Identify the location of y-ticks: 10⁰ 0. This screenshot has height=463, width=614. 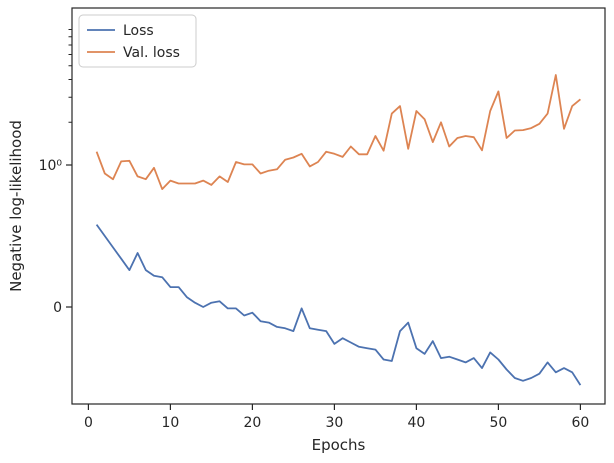
(55, 172).